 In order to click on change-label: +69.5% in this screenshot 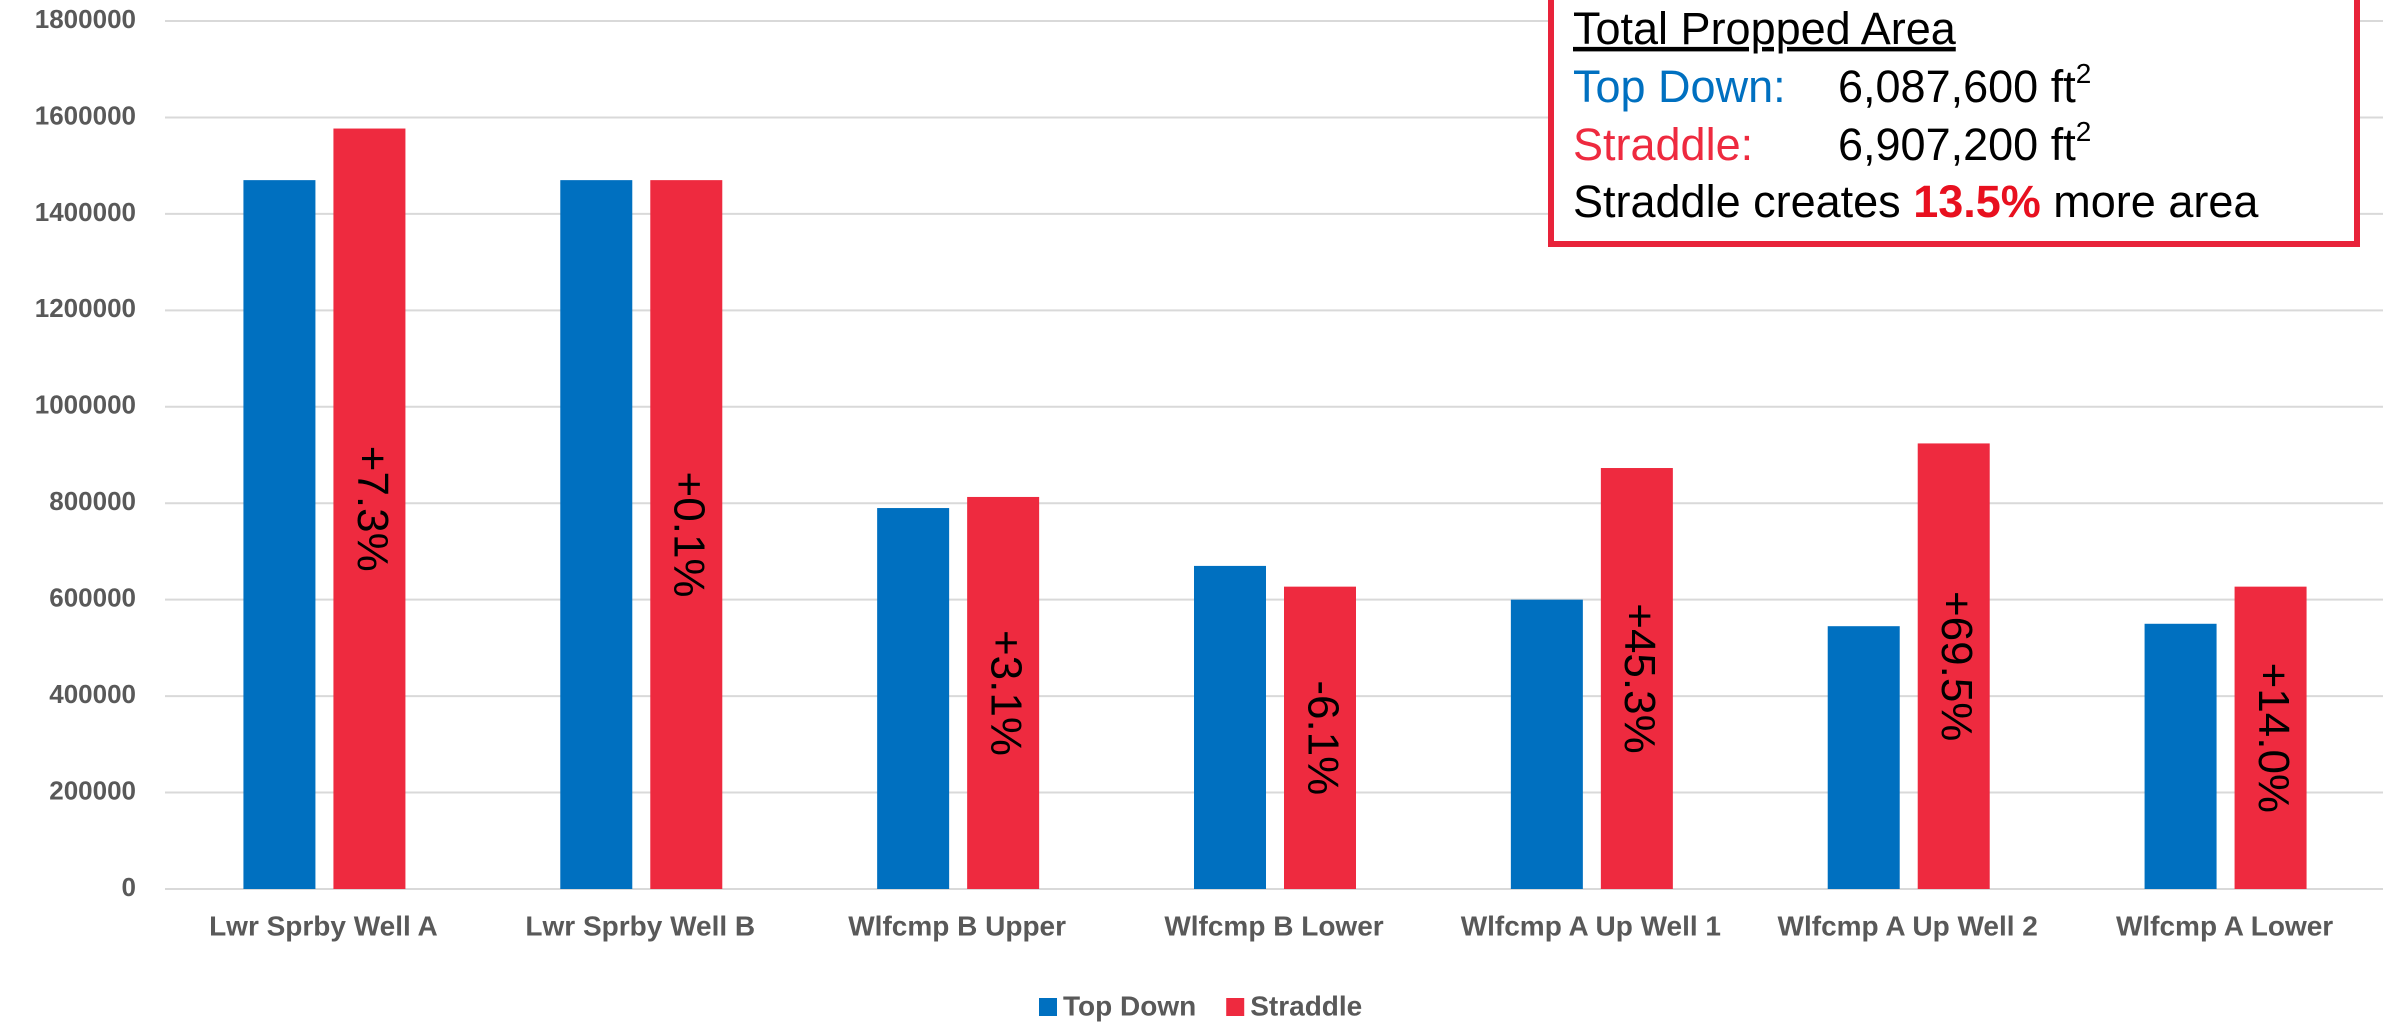, I will do `click(1956, 666)`.